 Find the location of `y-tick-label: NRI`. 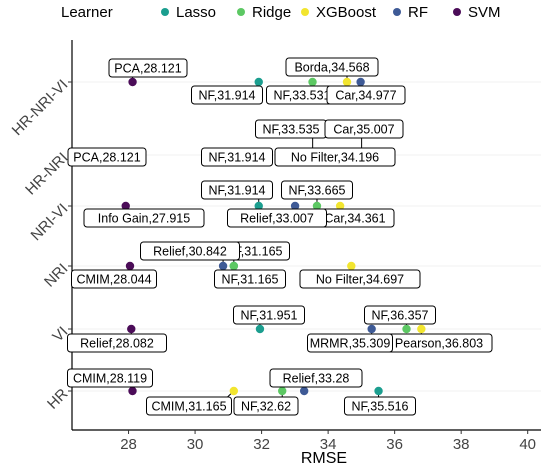

y-tick-label: NRI is located at coordinates (56, 275).